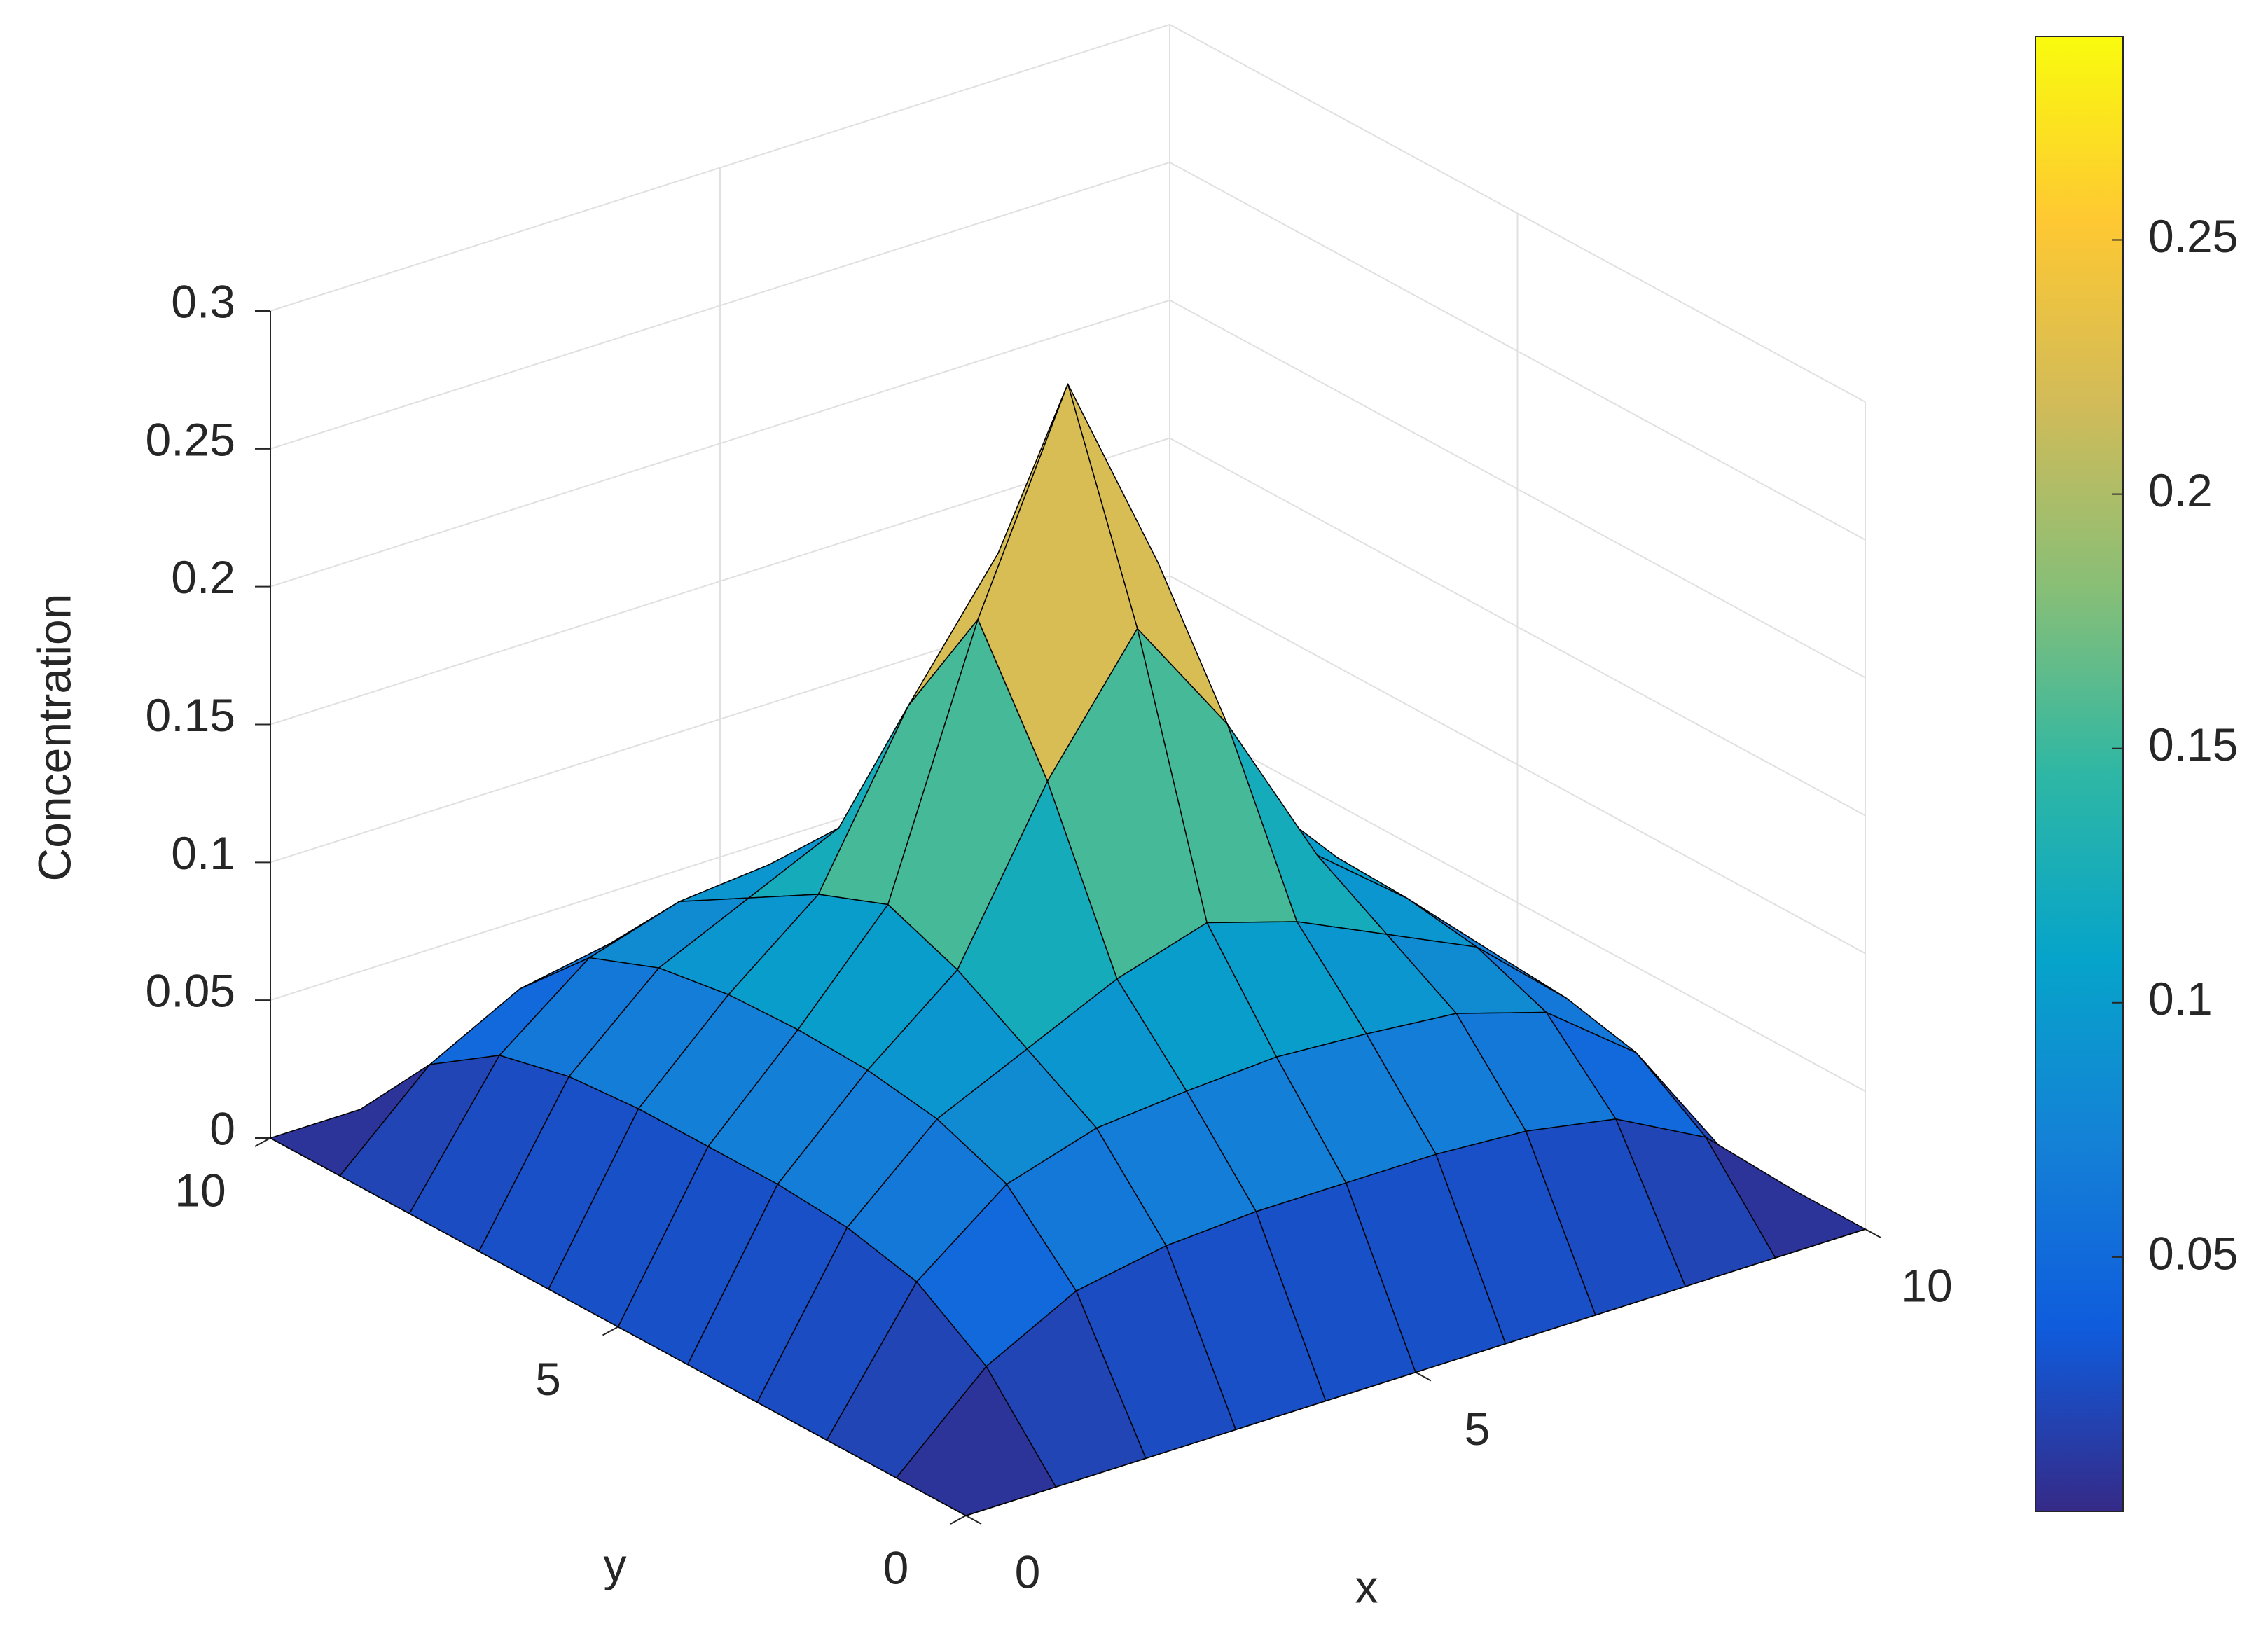  Describe the element at coordinates (896, 1567) in the screenshot. I see `y-tick-label: 0` at that location.